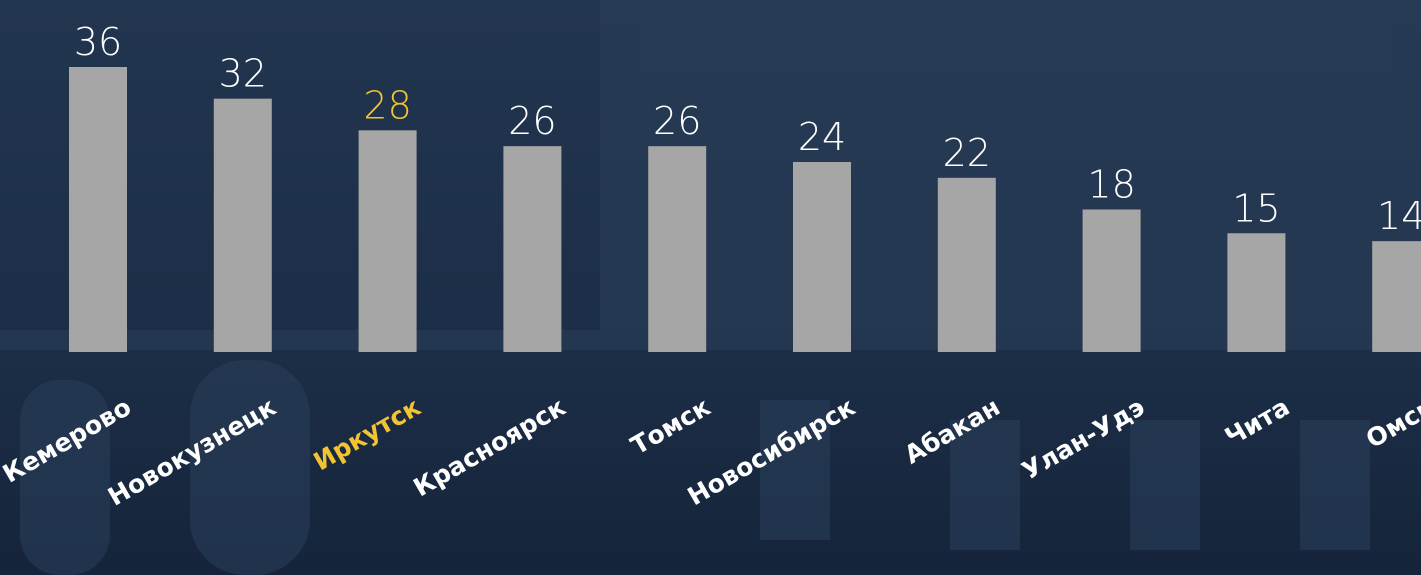 The height and width of the screenshot is (575, 1421). I want to click on value-label: 28, so click(387, 105).